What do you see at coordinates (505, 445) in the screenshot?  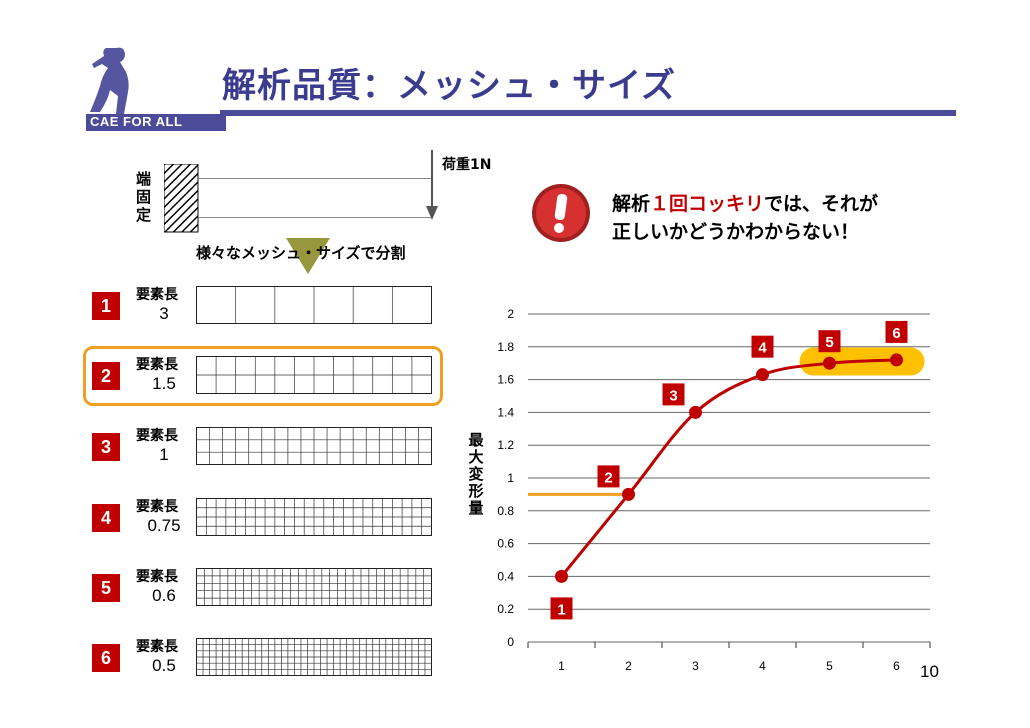 I see `y-tick-label: 1.2` at bounding box center [505, 445].